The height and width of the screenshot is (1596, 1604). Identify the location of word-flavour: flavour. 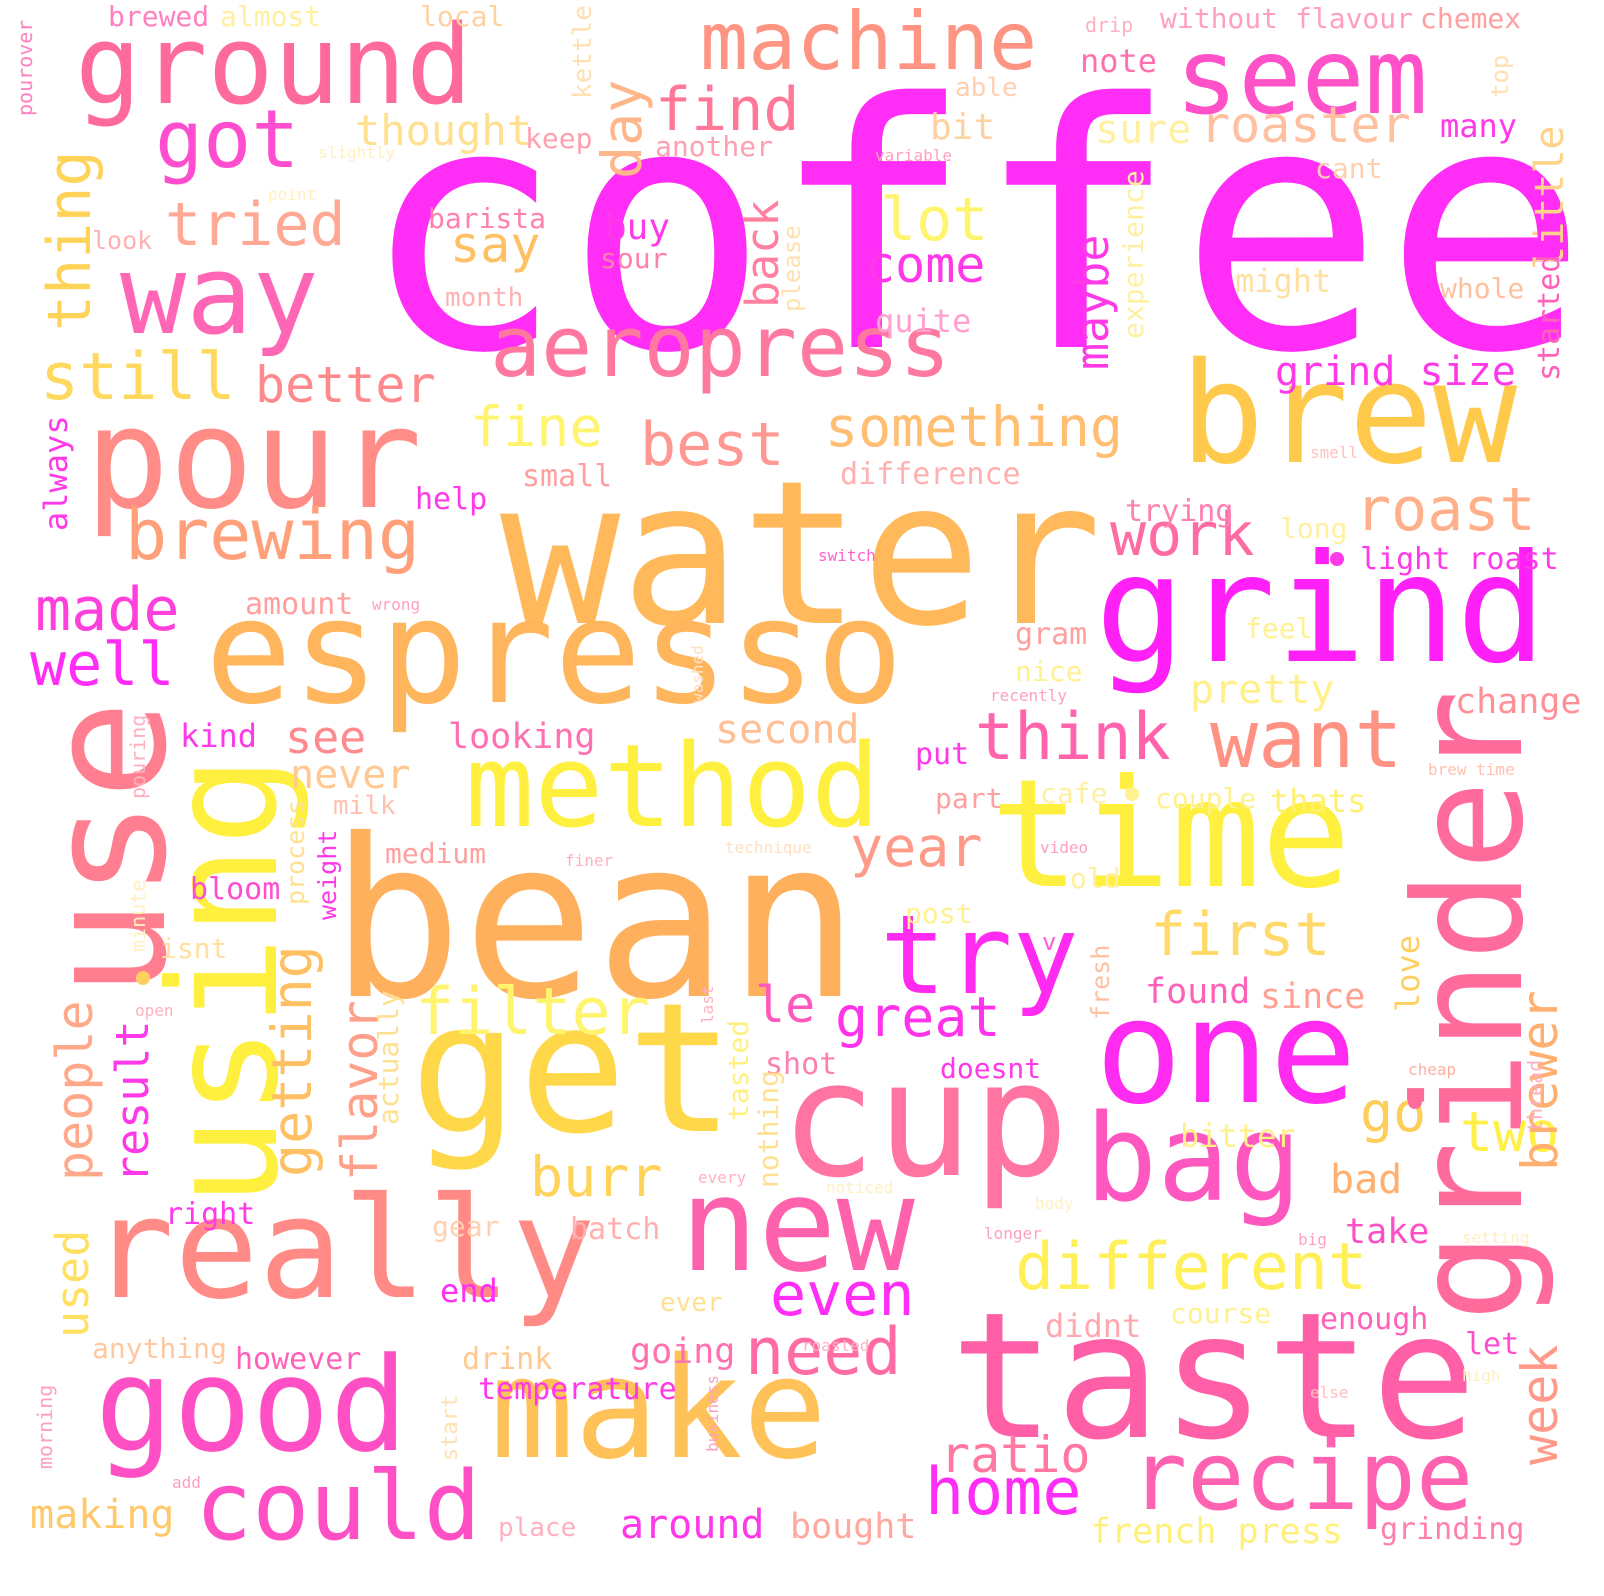
(1354, 18).